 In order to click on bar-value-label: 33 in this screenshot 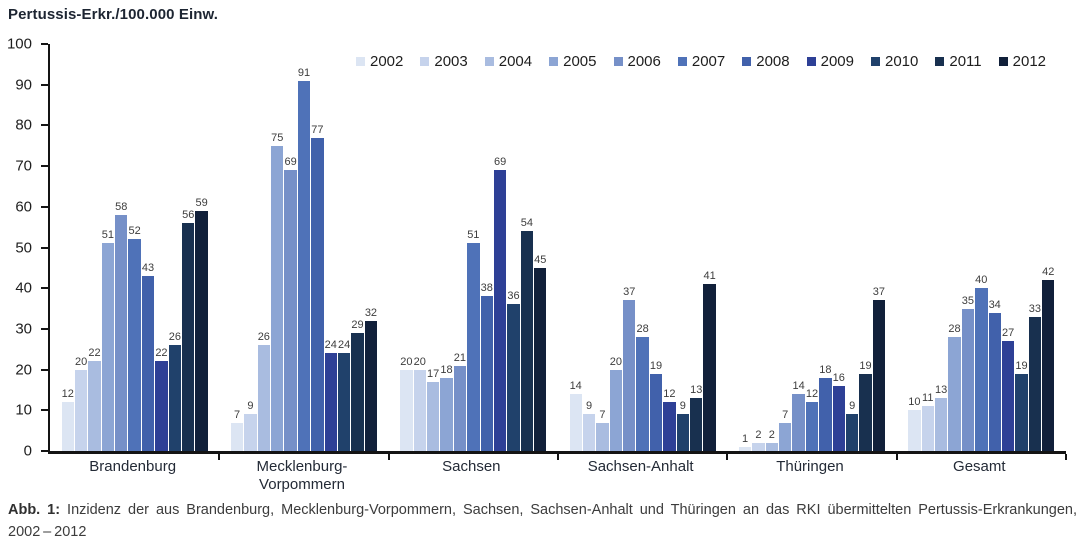, I will do `click(1034, 308)`.